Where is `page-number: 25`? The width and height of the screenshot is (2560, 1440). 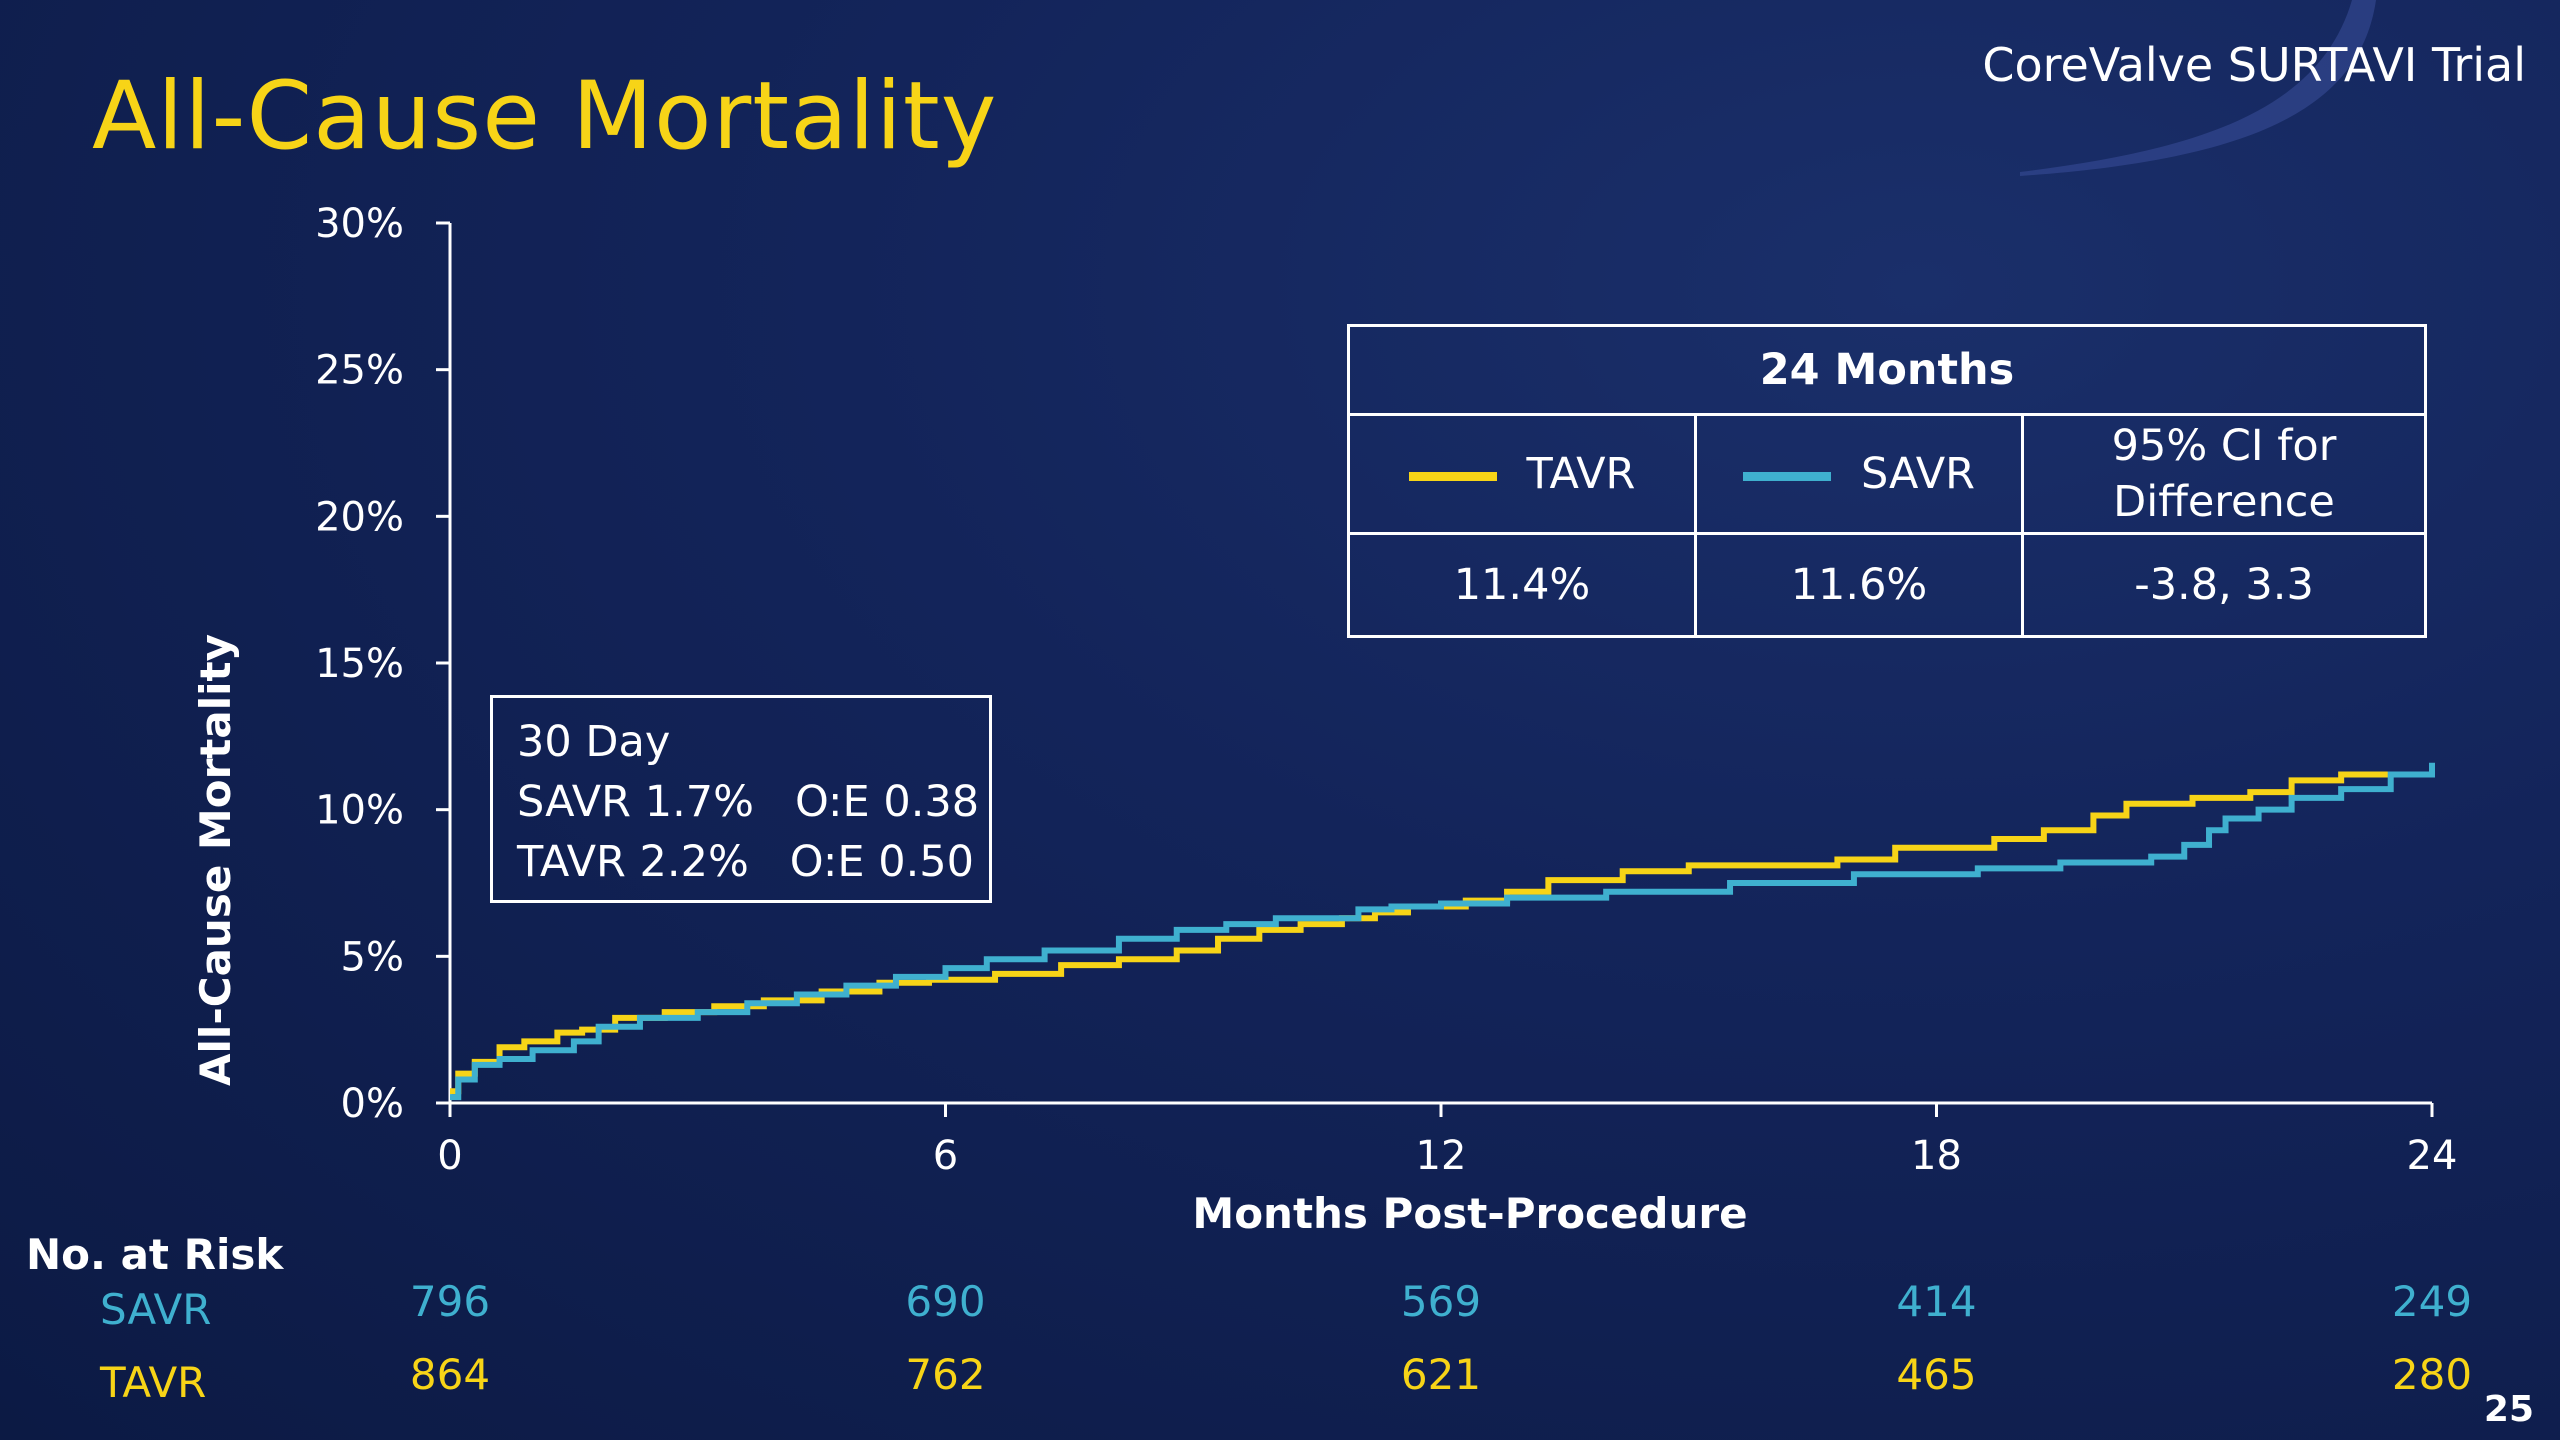 page-number: 25 is located at coordinates (2508, 1409).